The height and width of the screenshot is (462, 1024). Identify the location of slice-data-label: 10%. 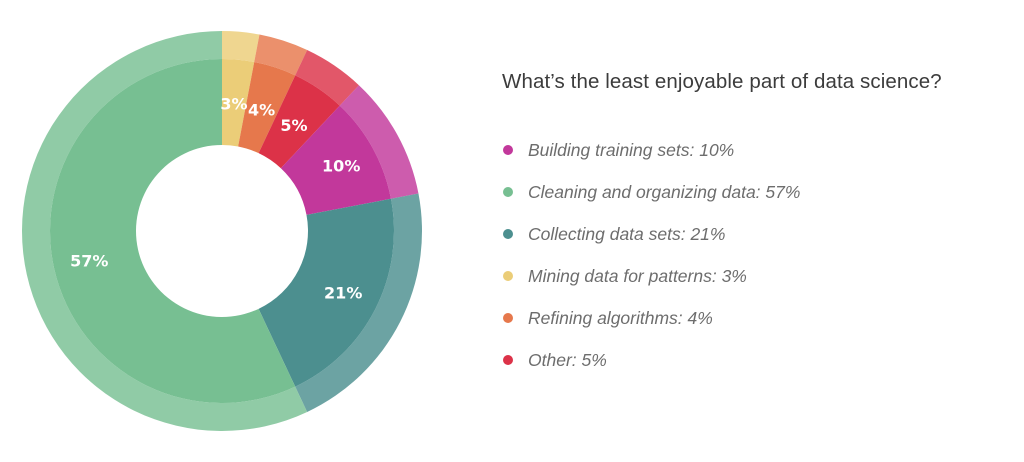
(341, 166).